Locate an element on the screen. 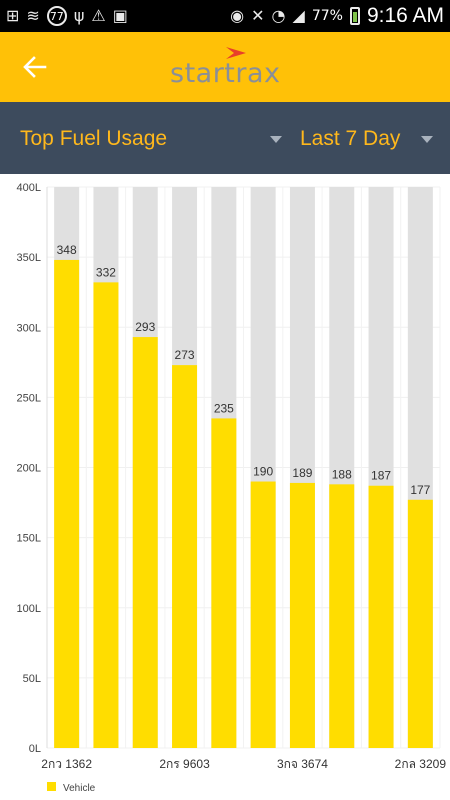 This screenshot has width=450, height=800. bar-value-label: 273 is located at coordinates (185, 355).